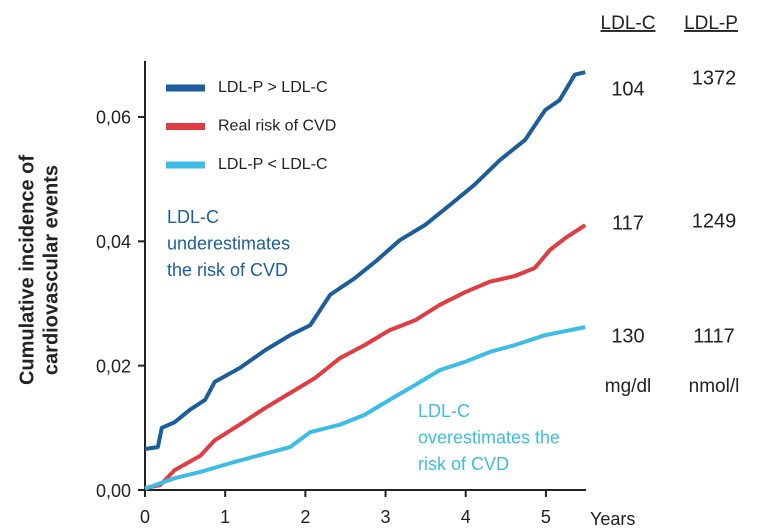 The width and height of the screenshot is (763, 531). Describe the element at coordinates (612, 519) in the screenshot. I see `x-axis-label: Years` at that location.